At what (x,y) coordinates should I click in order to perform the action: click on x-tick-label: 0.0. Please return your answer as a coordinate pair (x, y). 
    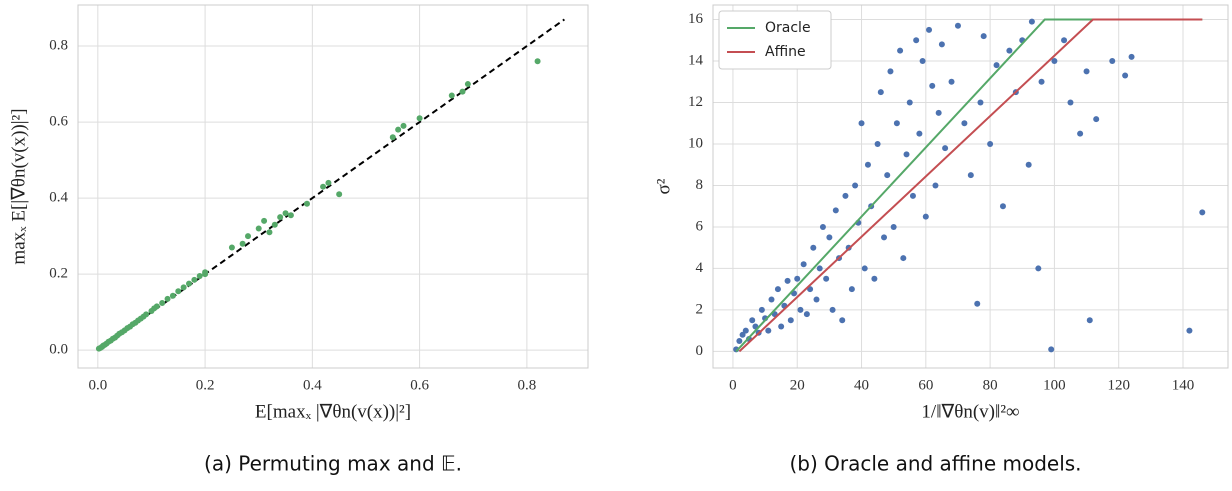
    Looking at the image, I should click on (97, 385).